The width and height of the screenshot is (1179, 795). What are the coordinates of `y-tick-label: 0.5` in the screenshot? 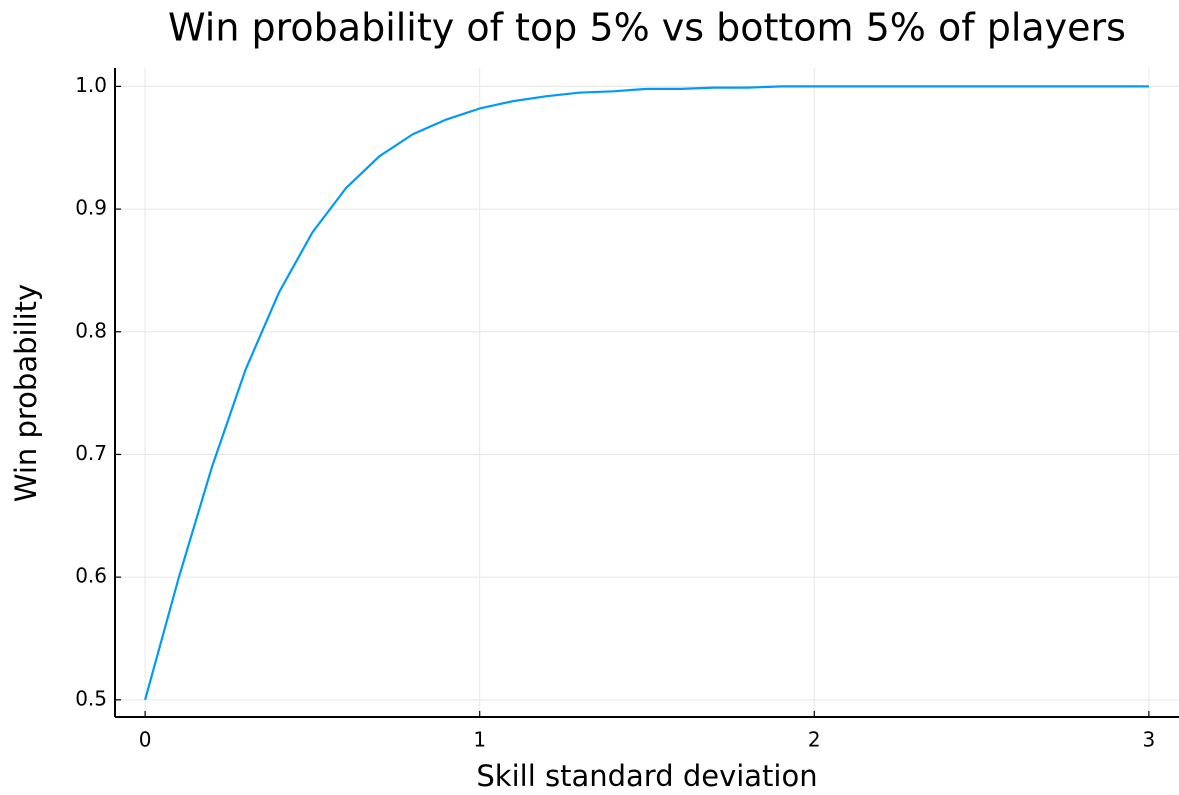 It's located at (91, 698).